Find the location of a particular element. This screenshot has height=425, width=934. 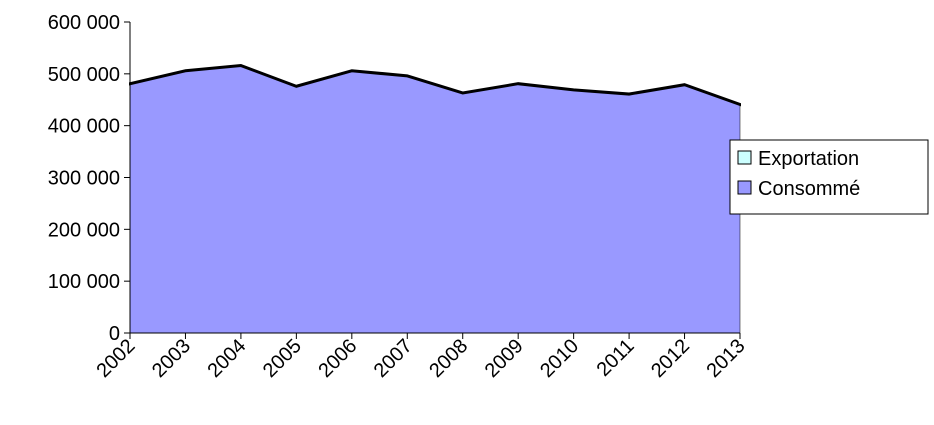

y-tick-label: 300 000 is located at coordinates (84, 179).